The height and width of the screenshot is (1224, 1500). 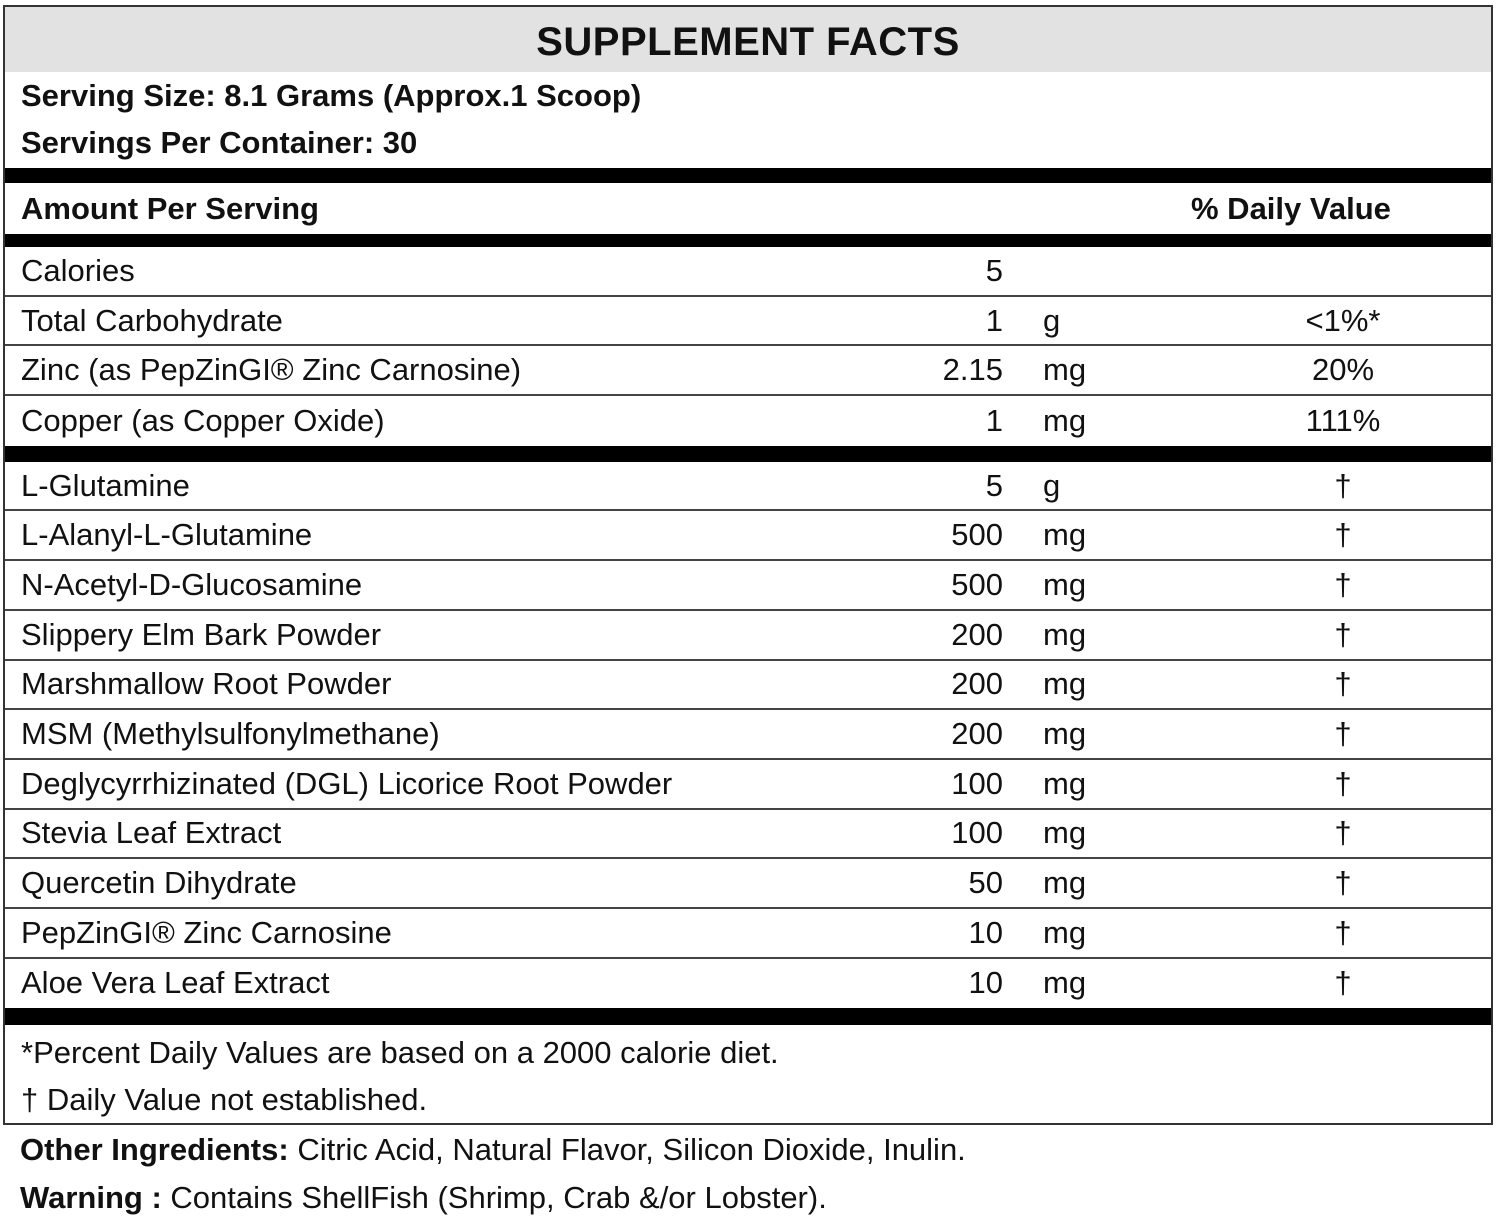 What do you see at coordinates (748, 487) in the screenshot?
I see `table-row: L-Glutamine 5 g †` at bounding box center [748, 487].